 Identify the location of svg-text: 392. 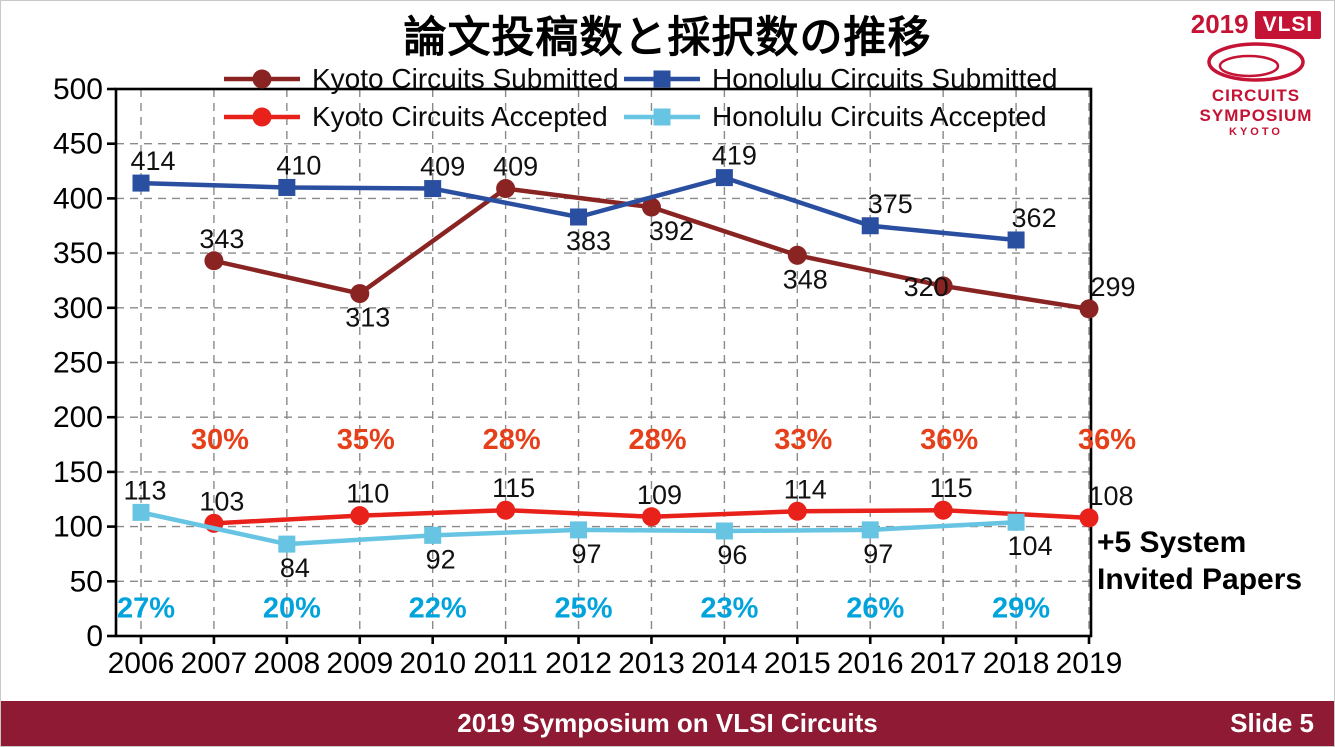
(671, 231).